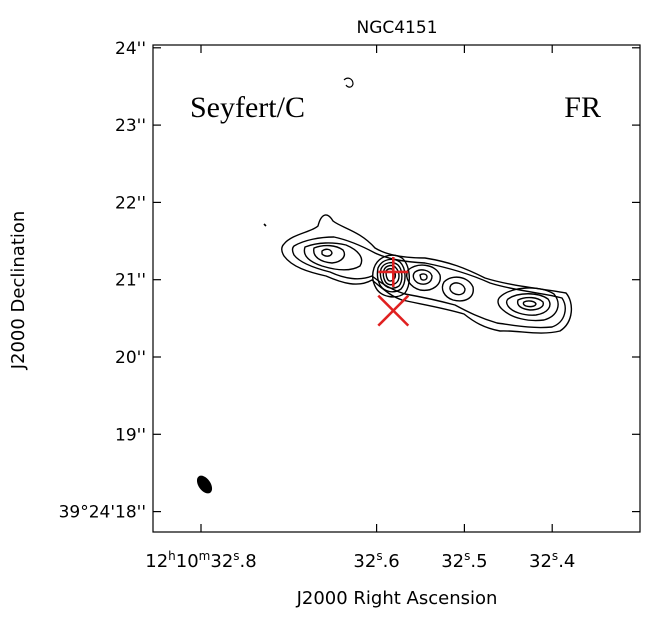  I want to click on chart-title: NGC4151, so click(396, 28).